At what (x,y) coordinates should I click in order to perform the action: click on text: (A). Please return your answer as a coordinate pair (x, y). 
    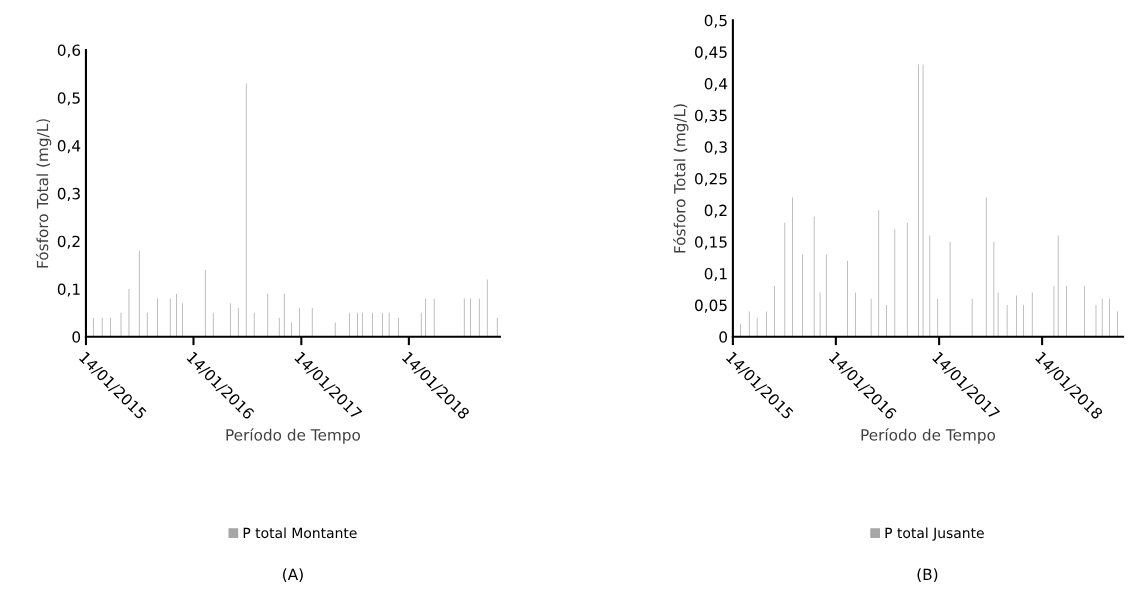
    Looking at the image, I should click on (293, 575).